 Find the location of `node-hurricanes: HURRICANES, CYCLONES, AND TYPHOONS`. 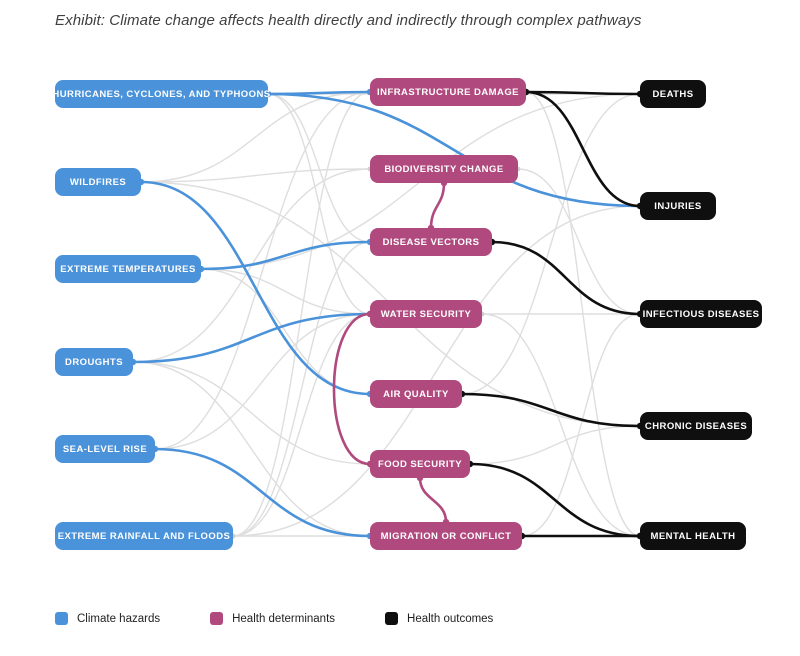

node-hurricanes: HURRICANES, CYCLONES, AND TYPHOONS is located at coordinates (161, 94).